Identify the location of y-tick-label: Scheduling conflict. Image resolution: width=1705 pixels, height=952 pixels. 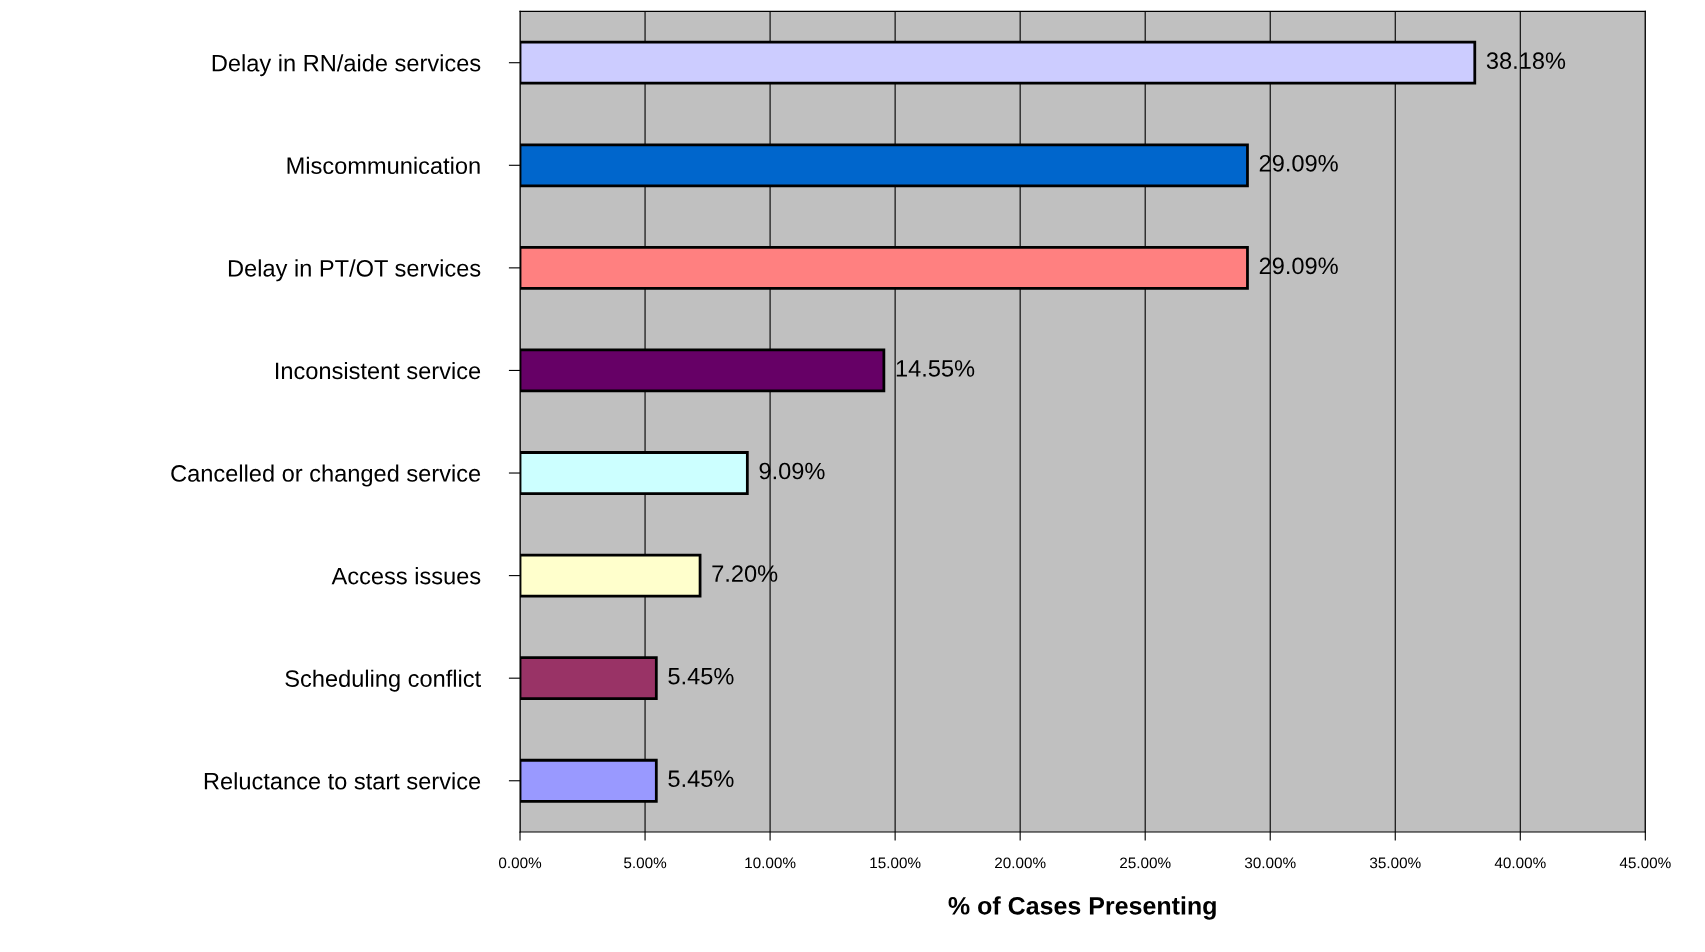
(383, 680).